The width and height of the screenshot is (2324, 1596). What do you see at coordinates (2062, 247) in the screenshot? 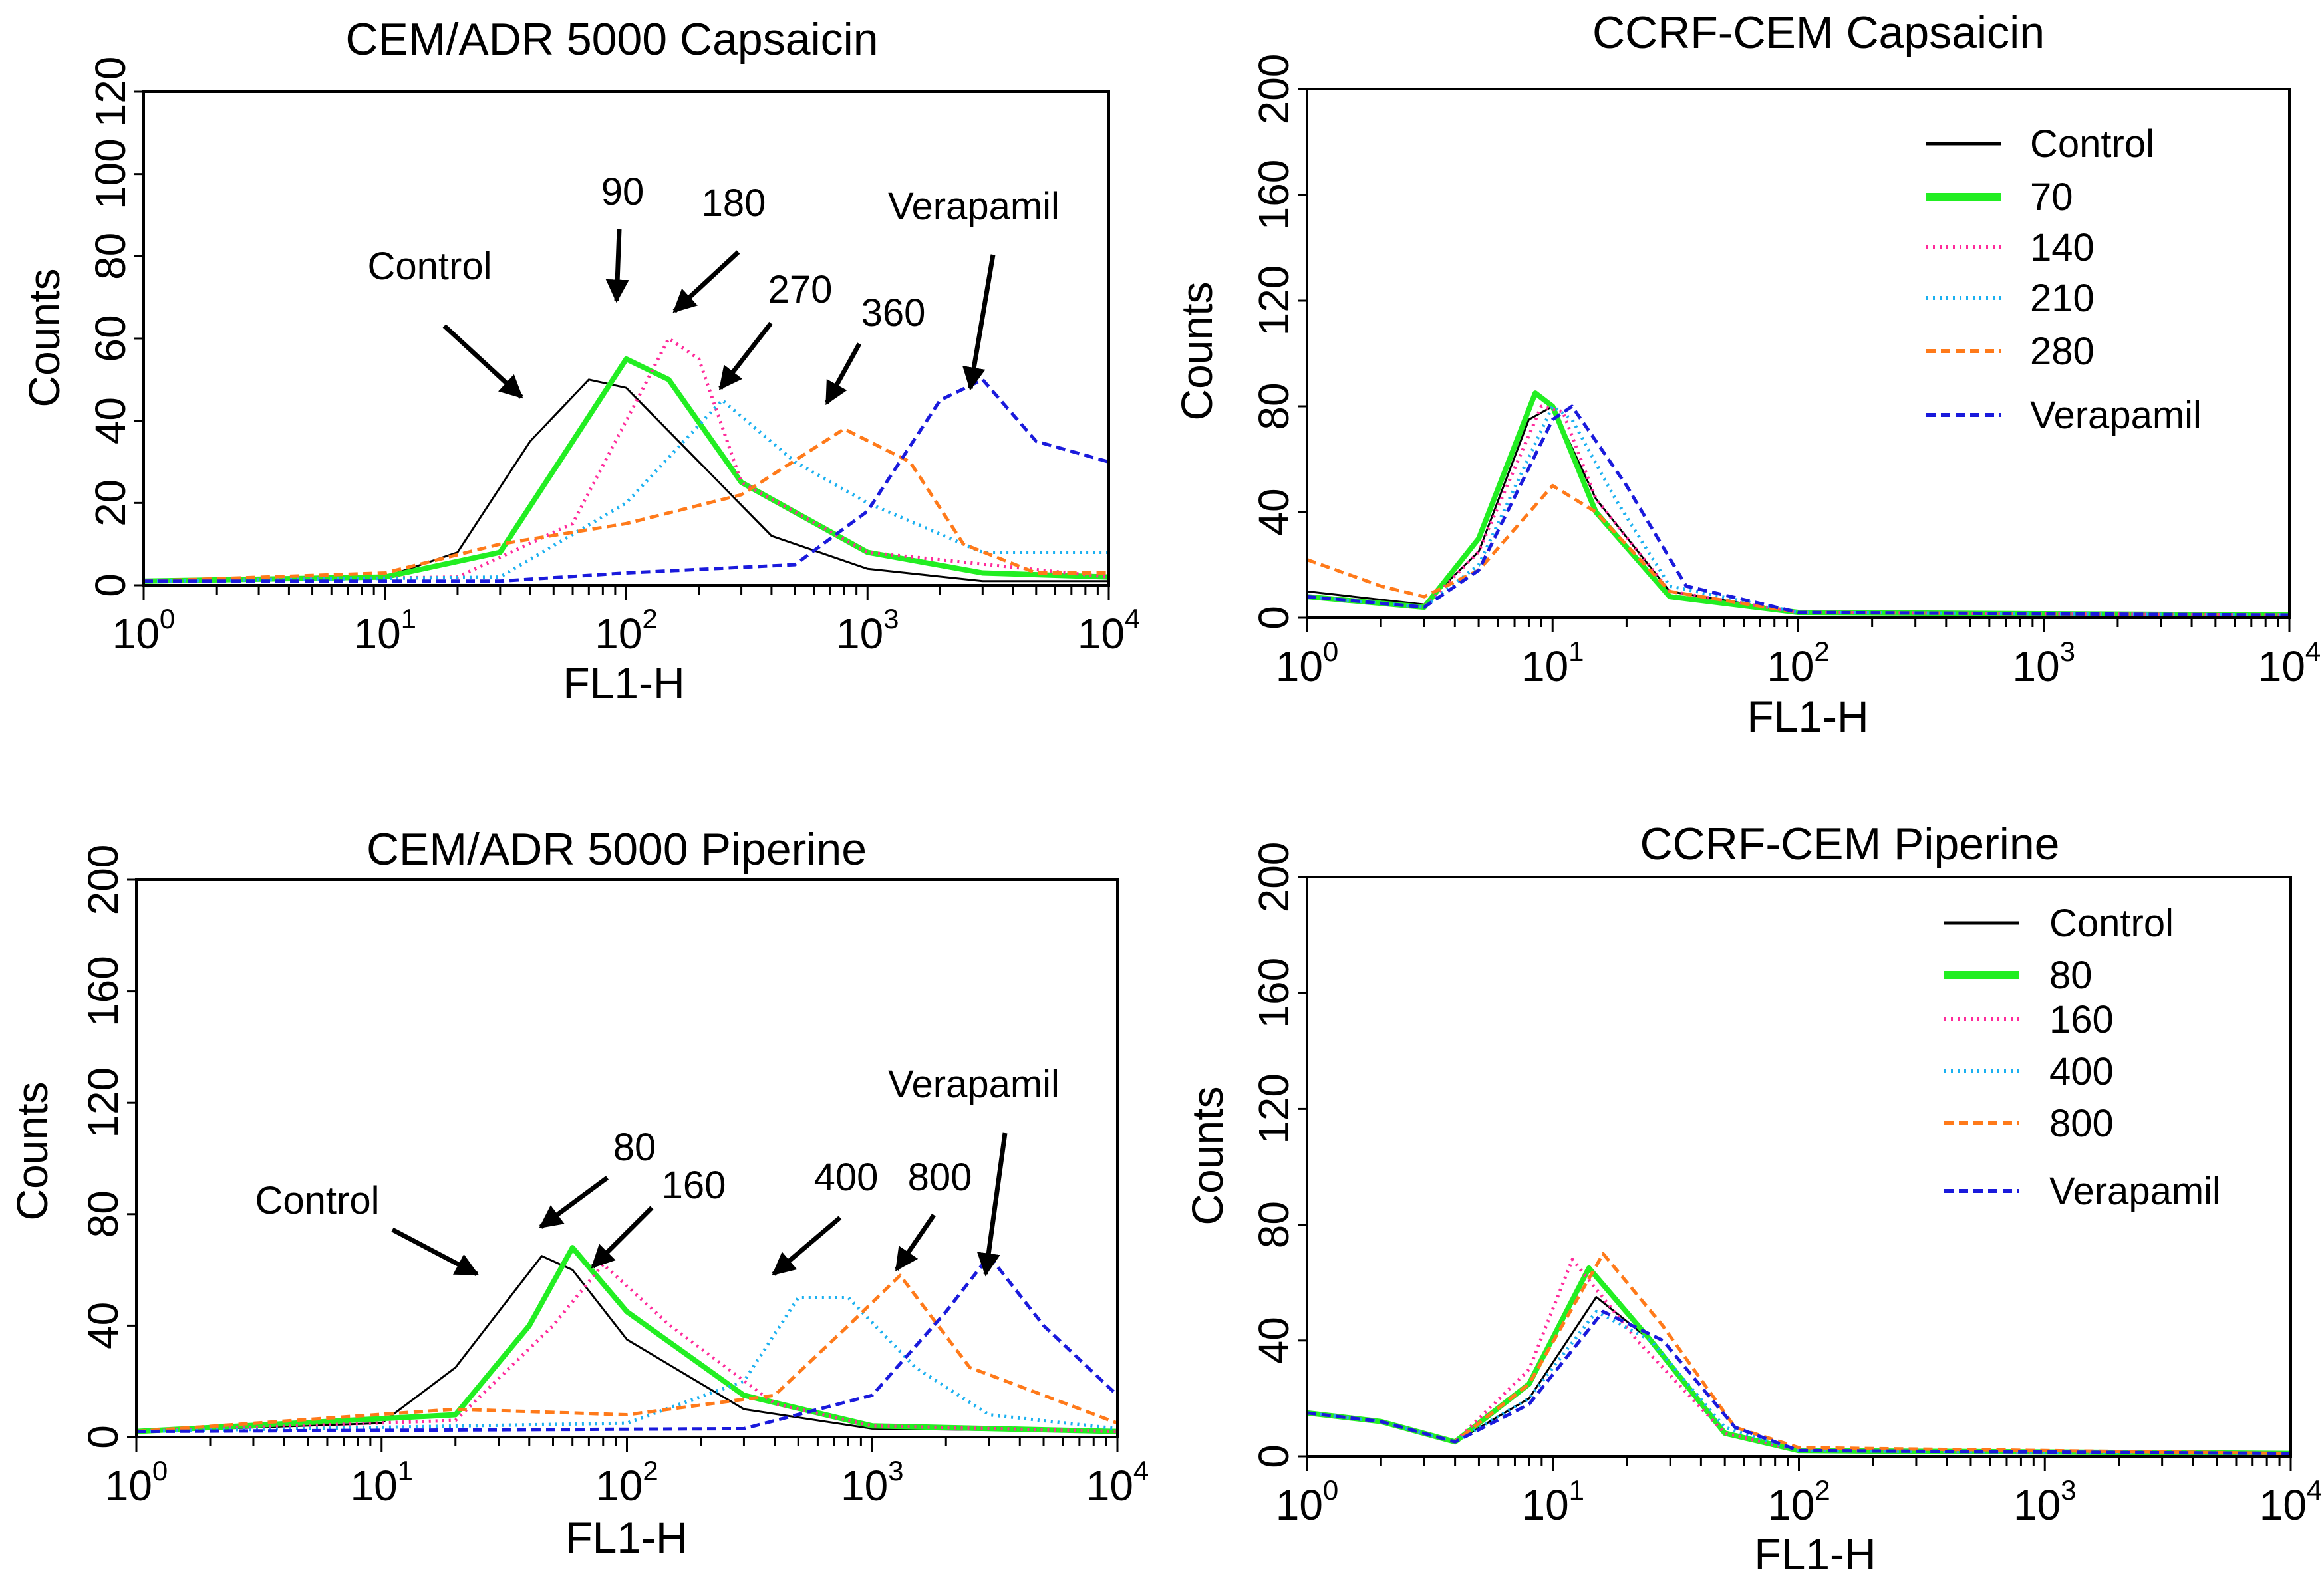
I see `legend-label: 140` at bounding box center [2062, 247].